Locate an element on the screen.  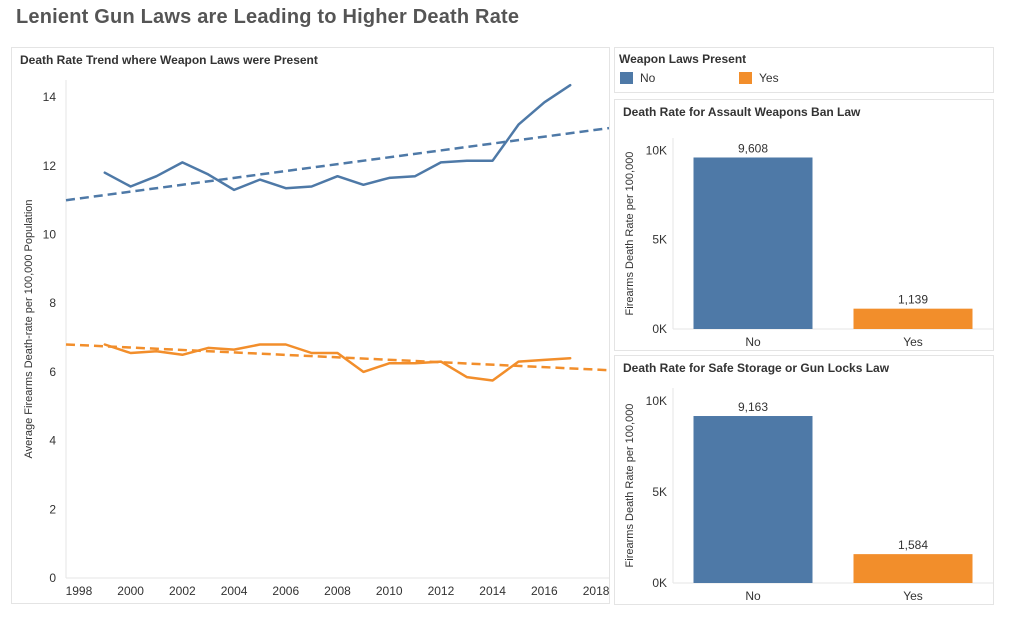
legend: Weapon Laws Present No Yes is located at coordinates (804, 70).